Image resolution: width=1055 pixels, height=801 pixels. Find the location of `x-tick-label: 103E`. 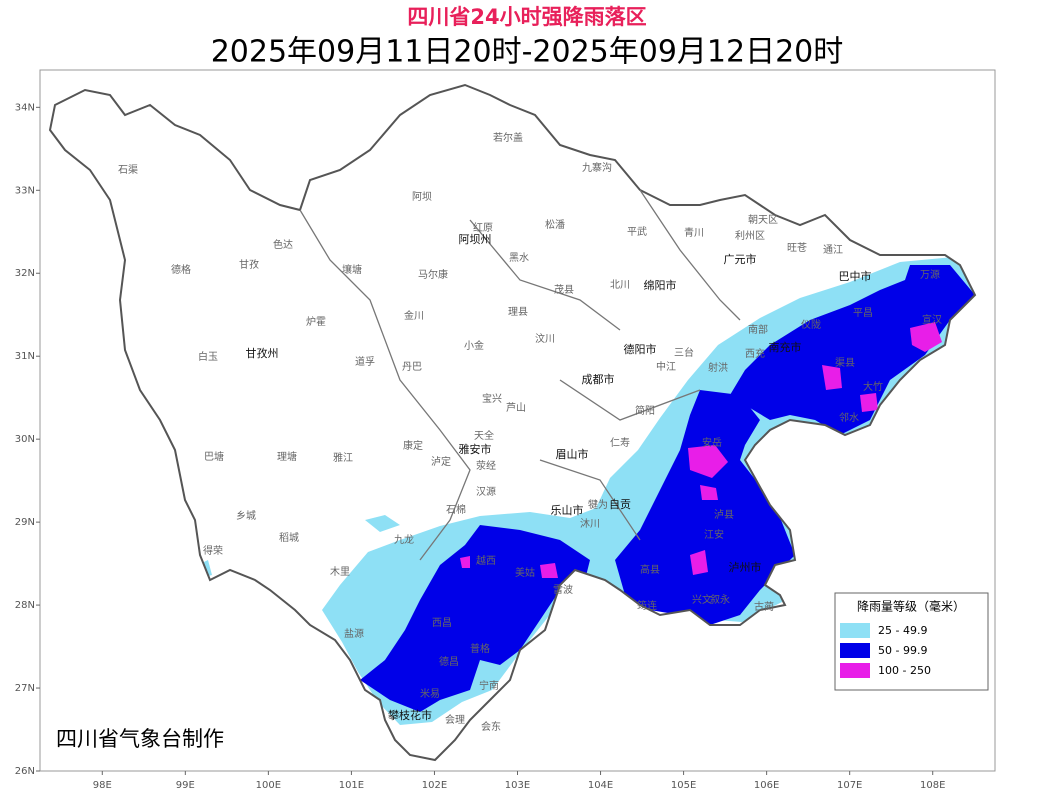

x-tick-label: 103E is located at coordinates (517, 785).